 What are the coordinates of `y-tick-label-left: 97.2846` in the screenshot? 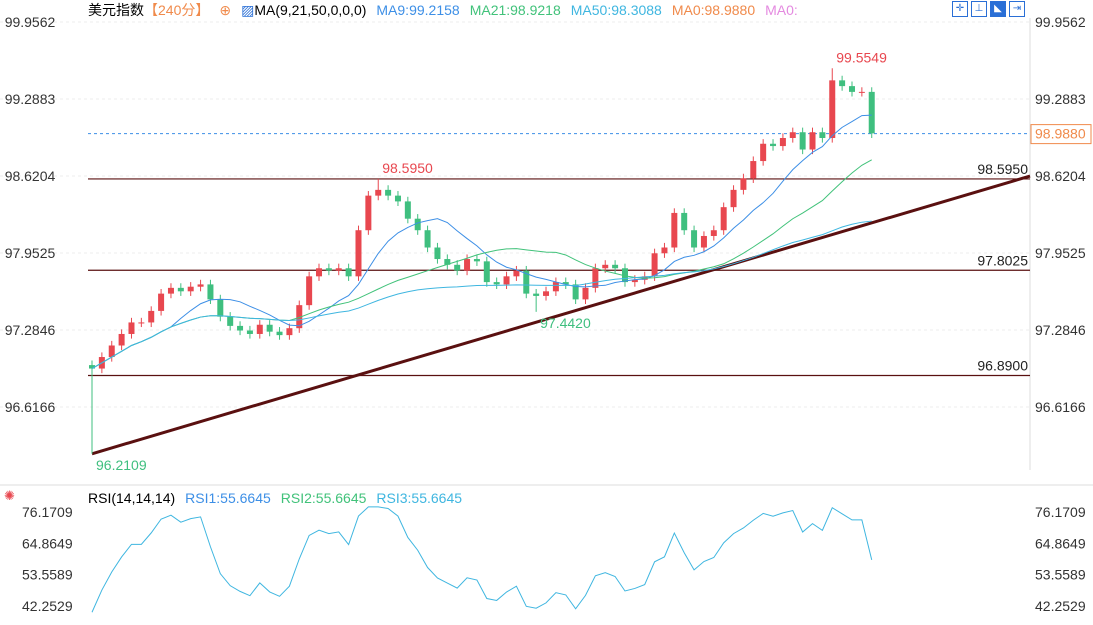 It's located at (30, 330).